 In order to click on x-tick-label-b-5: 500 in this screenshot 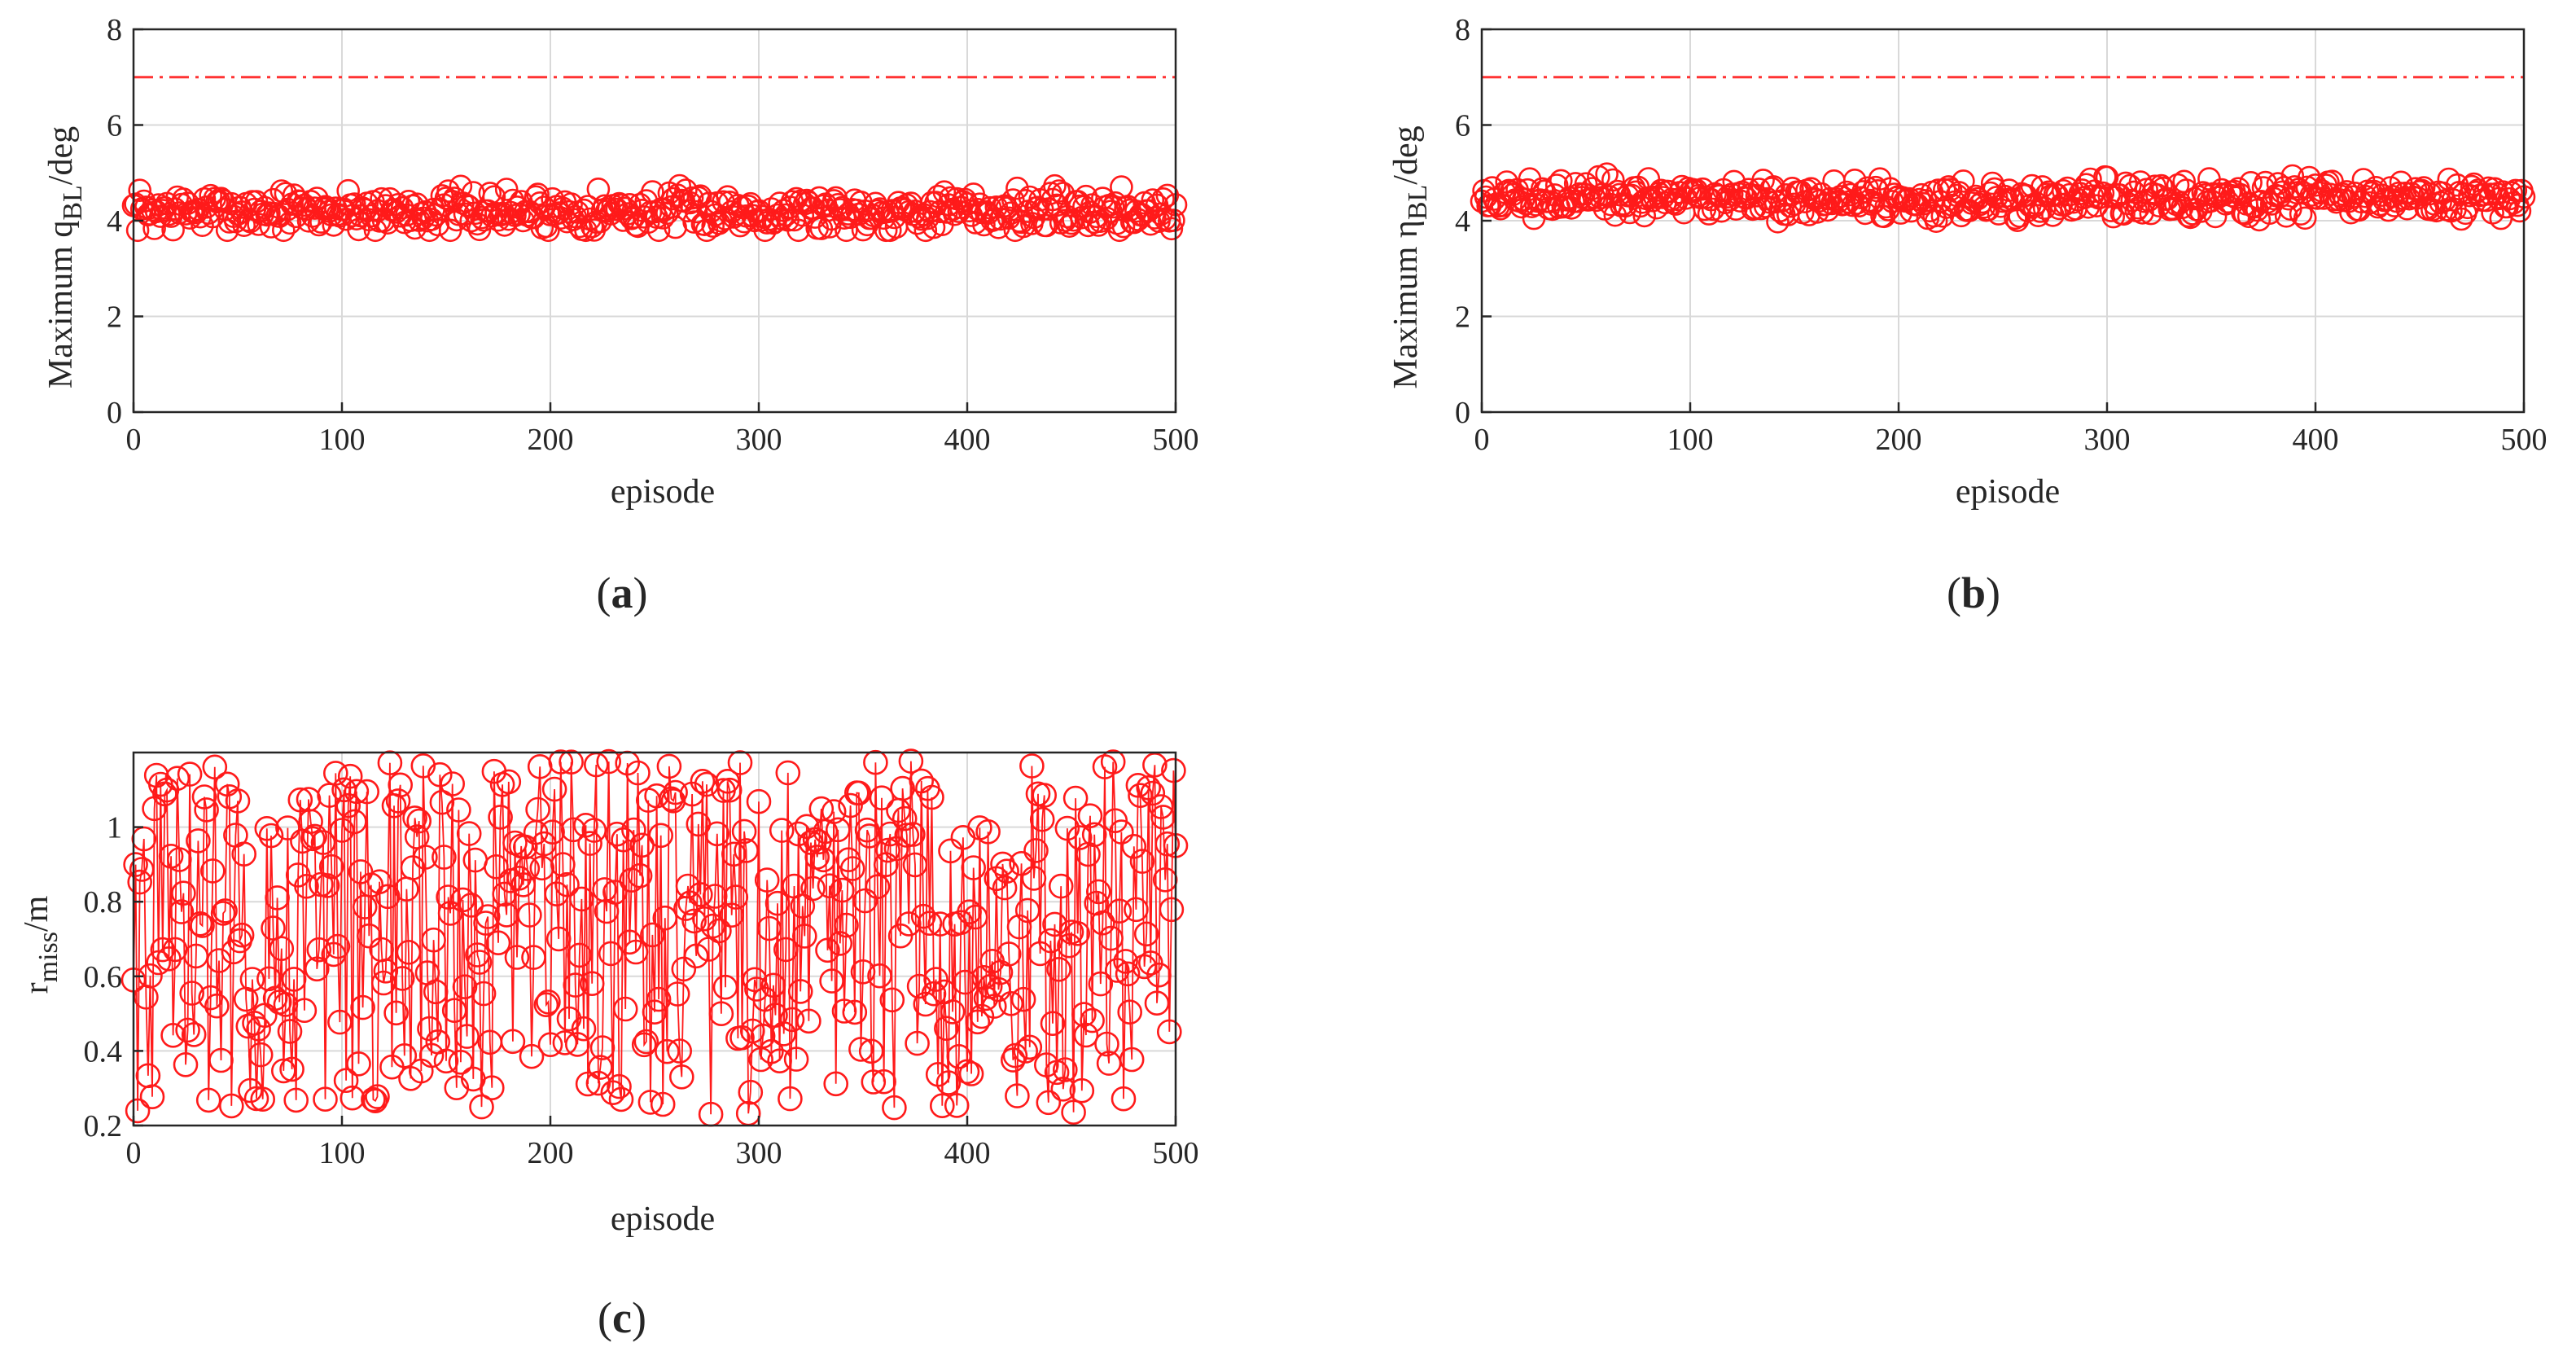, I will do `click(2524, 440)`.